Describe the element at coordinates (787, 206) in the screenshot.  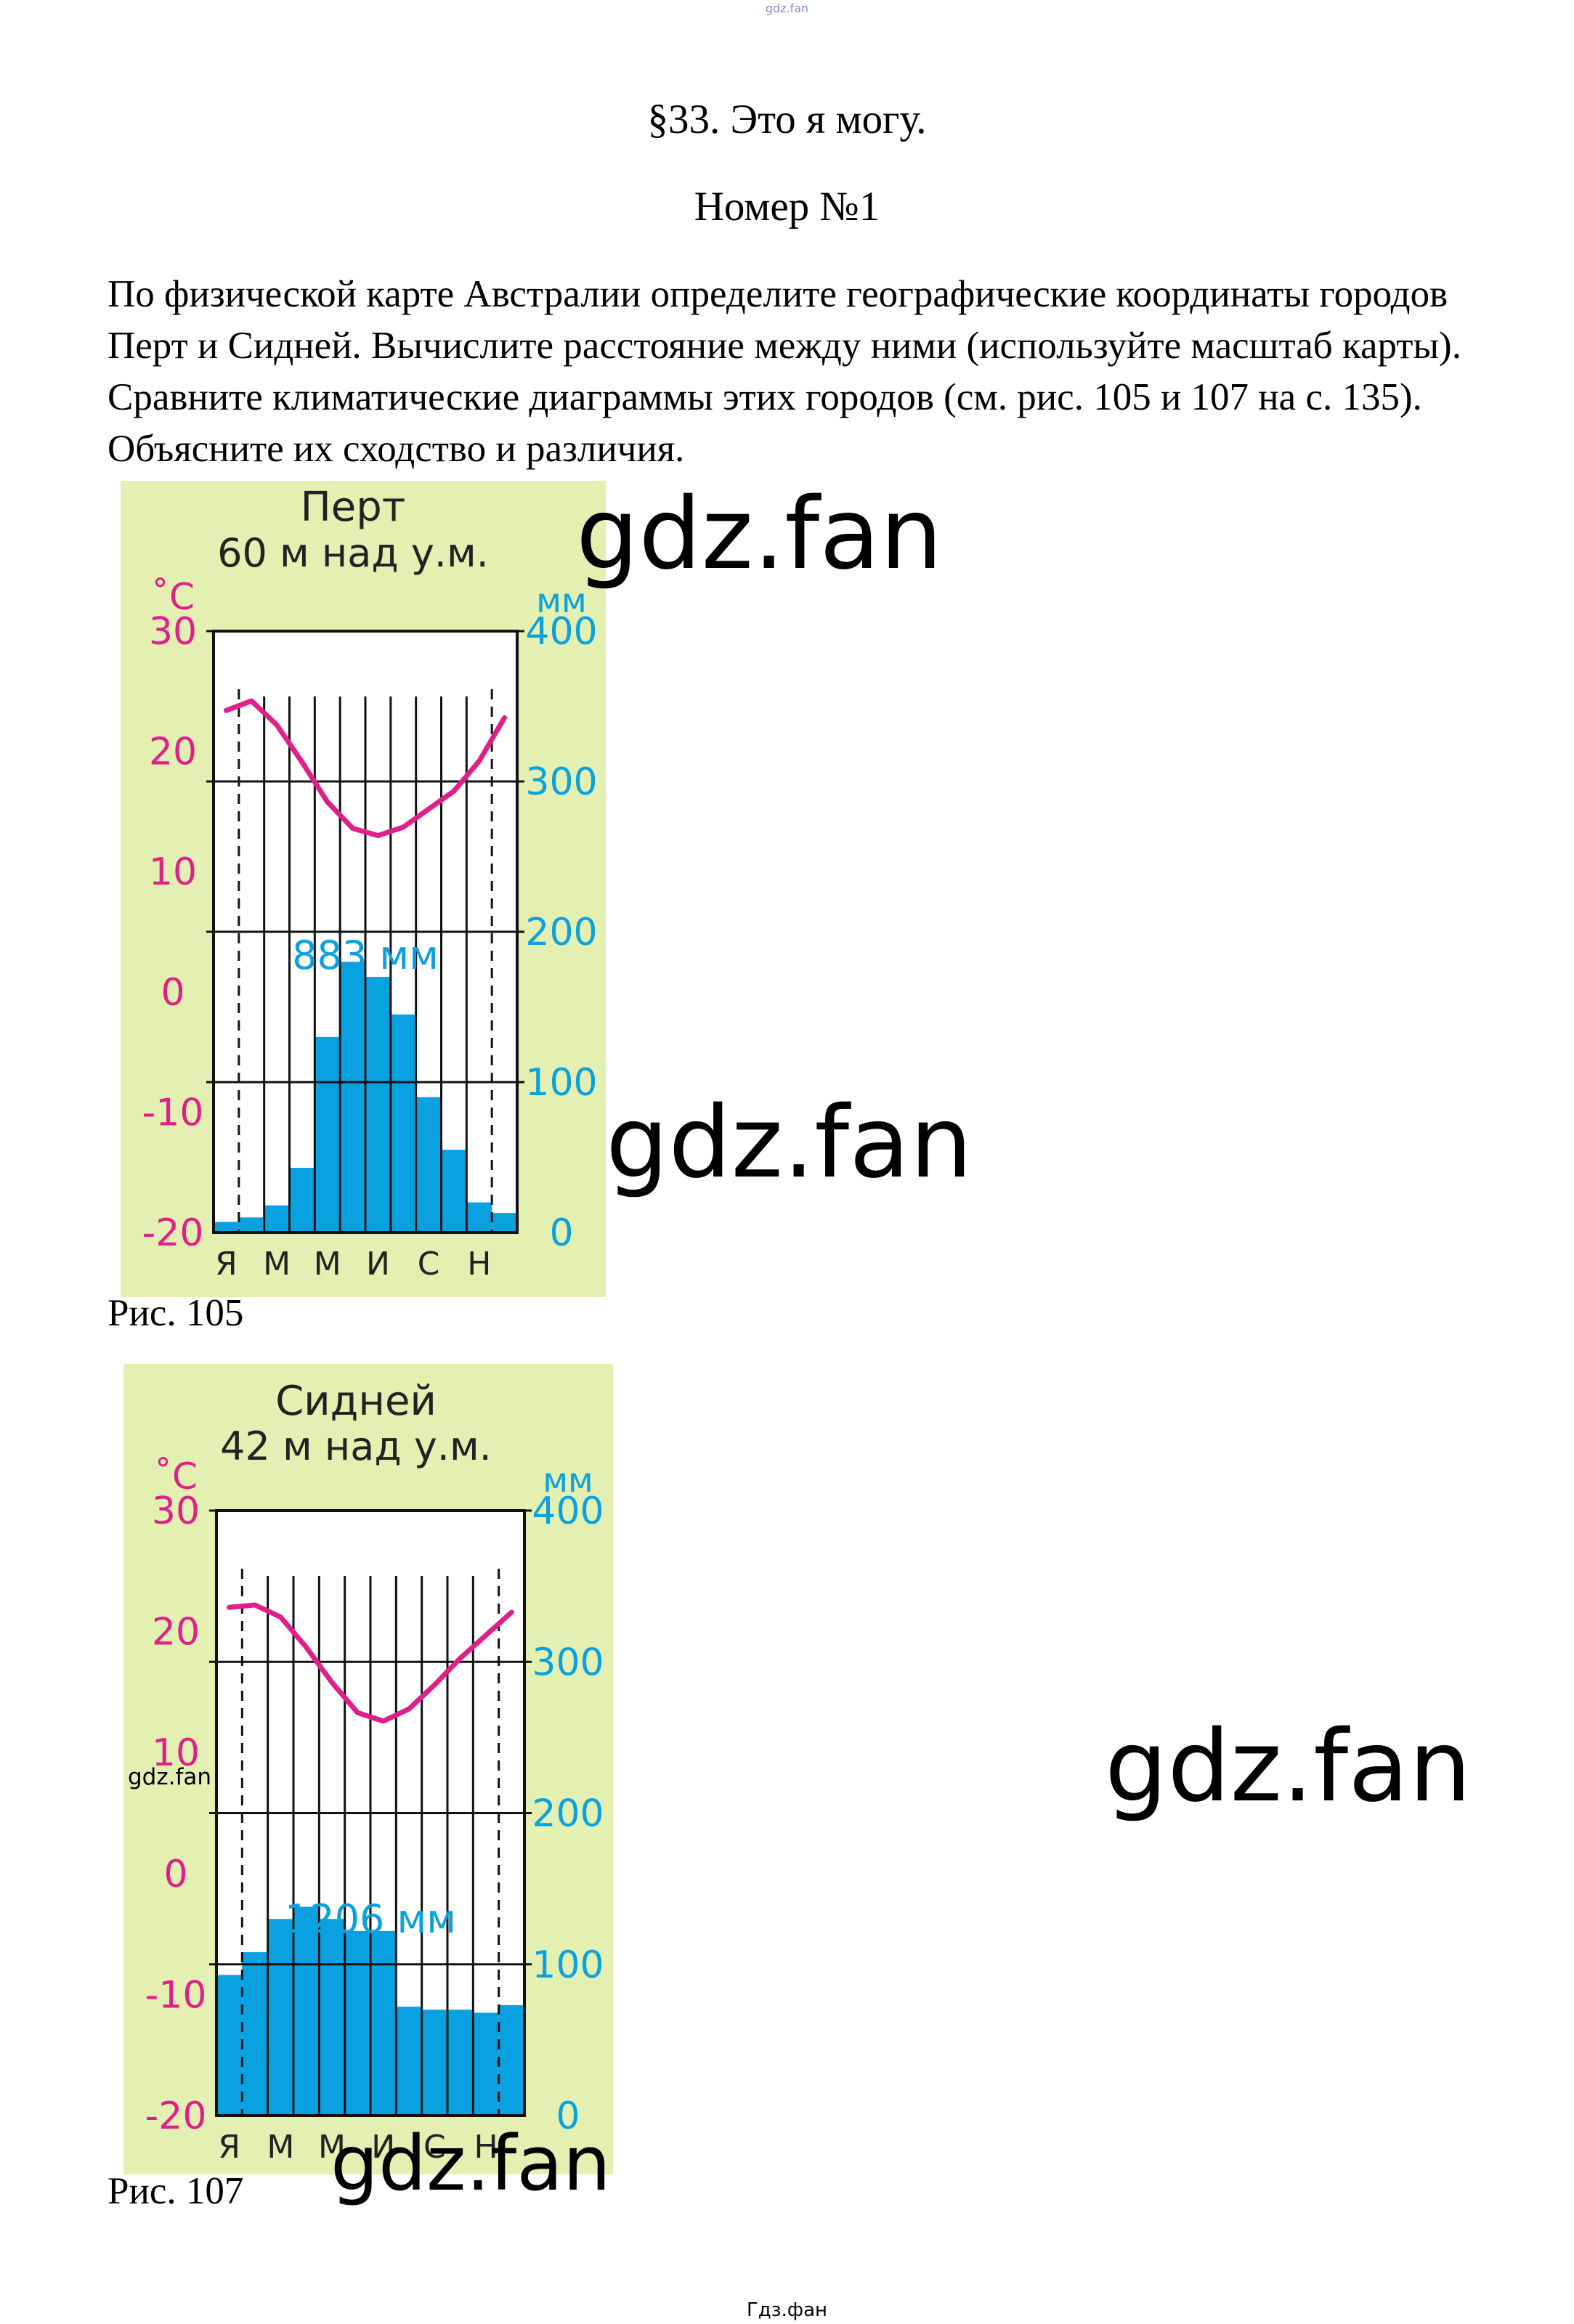
I see `task-number: Номер №1` at that location.